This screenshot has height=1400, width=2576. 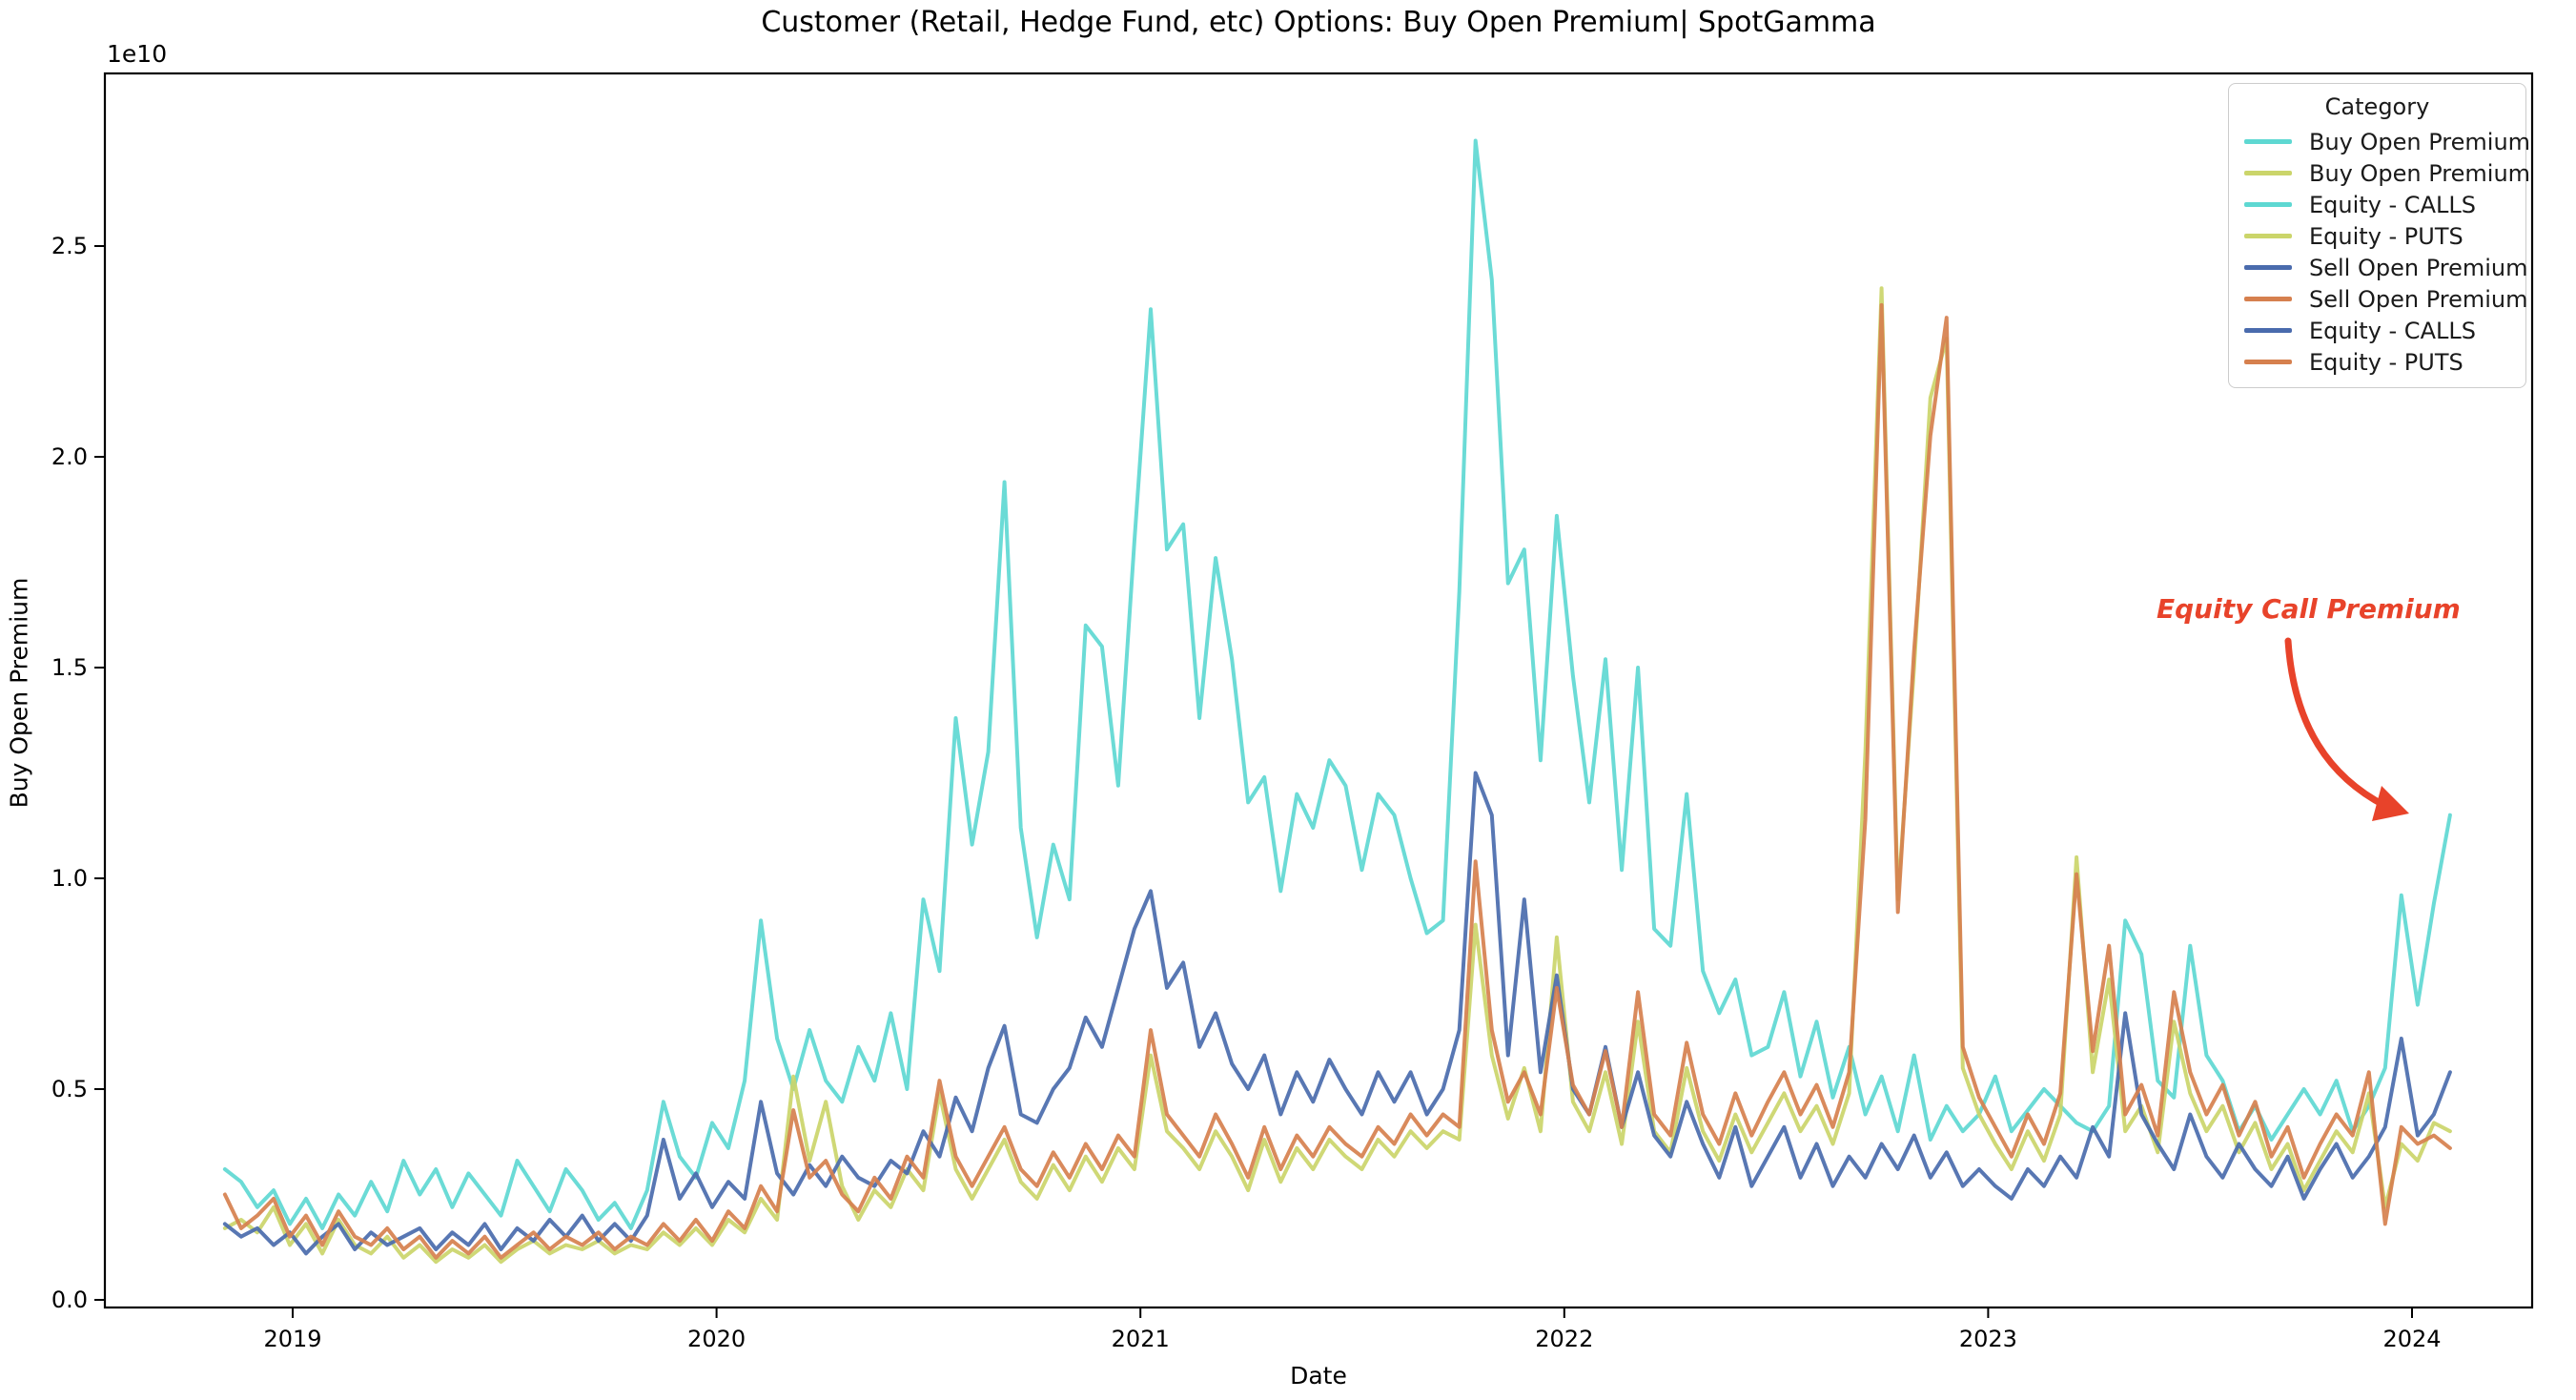 What do you see at coordinates (69, 456) in the screenshot?
I see `y-tick-label: 2.0` at bounding box center [69, 456].